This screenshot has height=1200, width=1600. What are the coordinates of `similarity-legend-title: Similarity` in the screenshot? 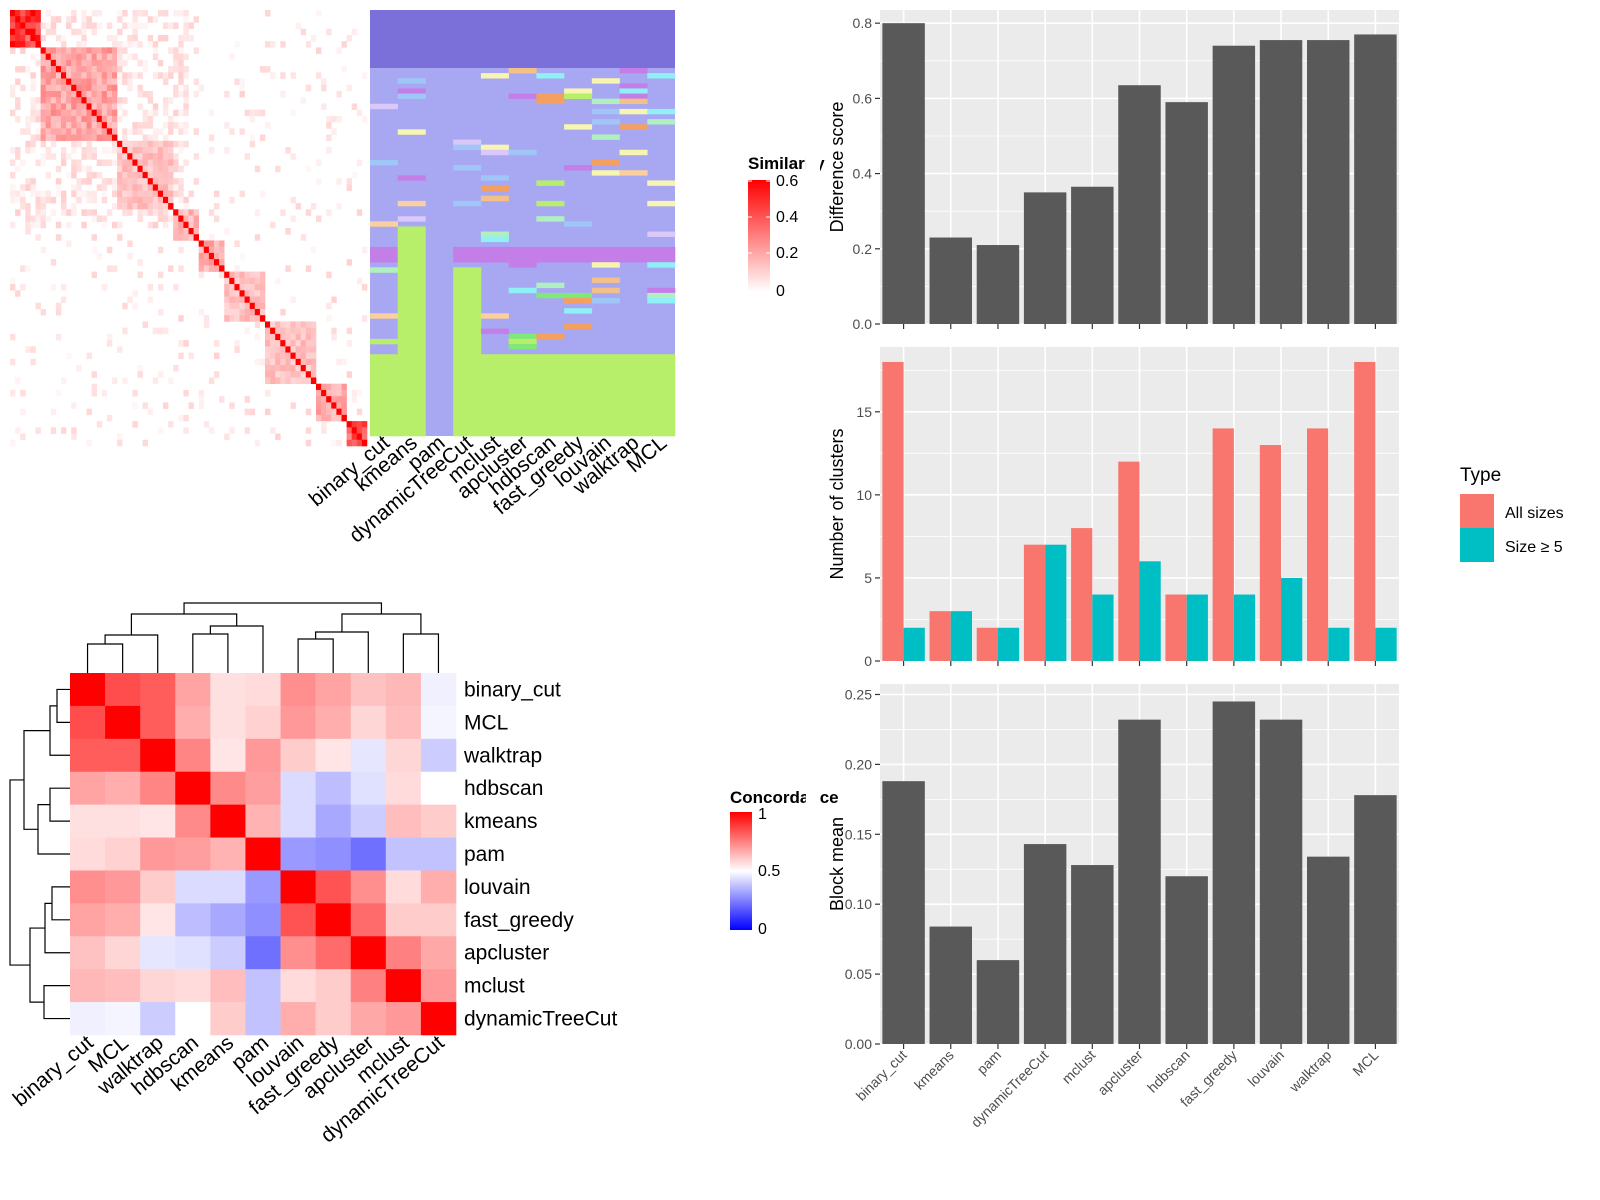 It's located at (786, 163).